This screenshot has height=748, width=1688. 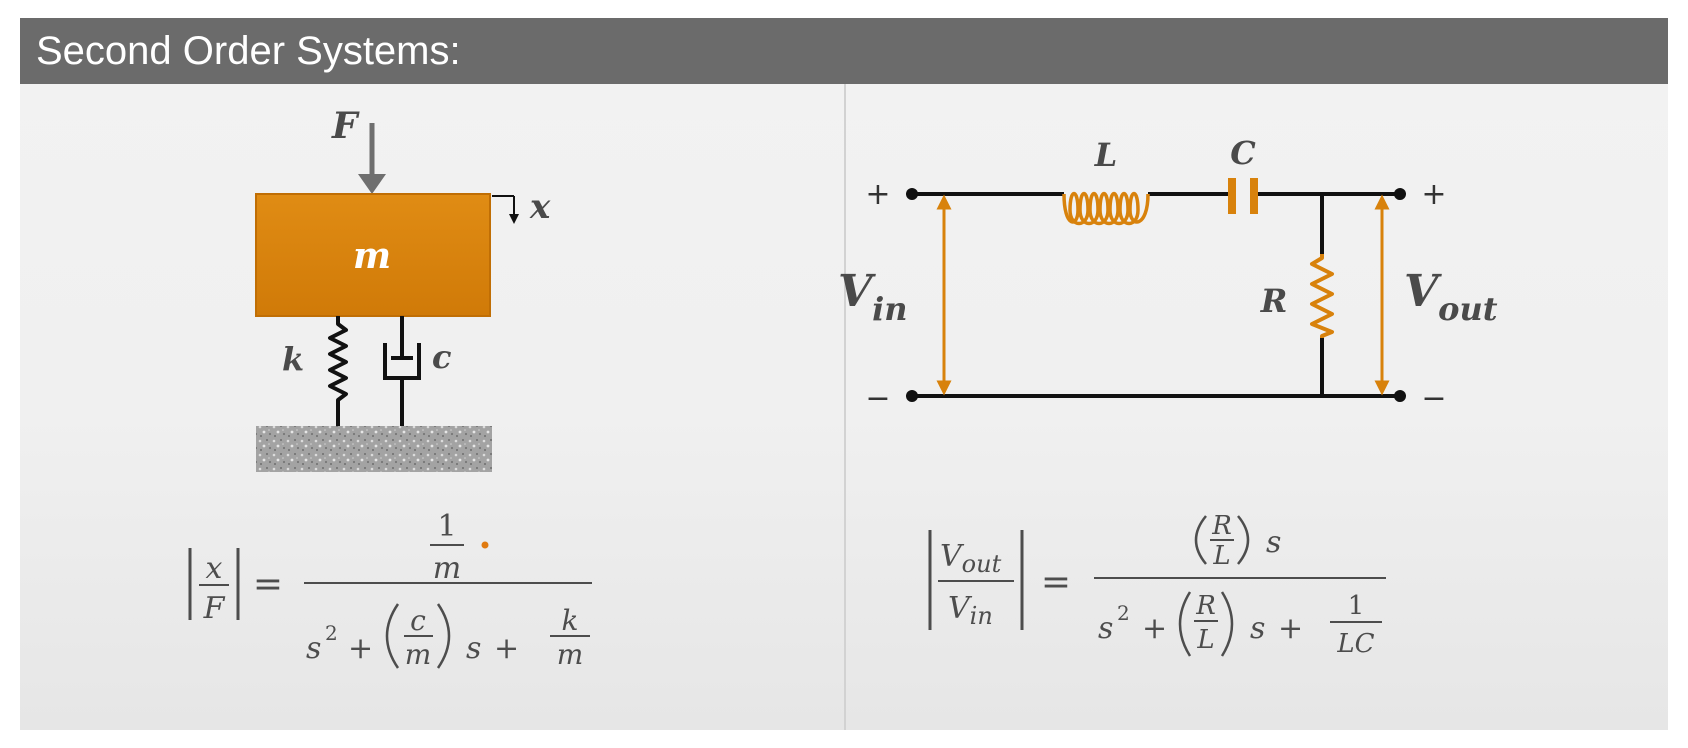 What do you see at coordinates (1221, 556) in the screenshot?
I see `num-l: L` at bounding box center [1221, 556].